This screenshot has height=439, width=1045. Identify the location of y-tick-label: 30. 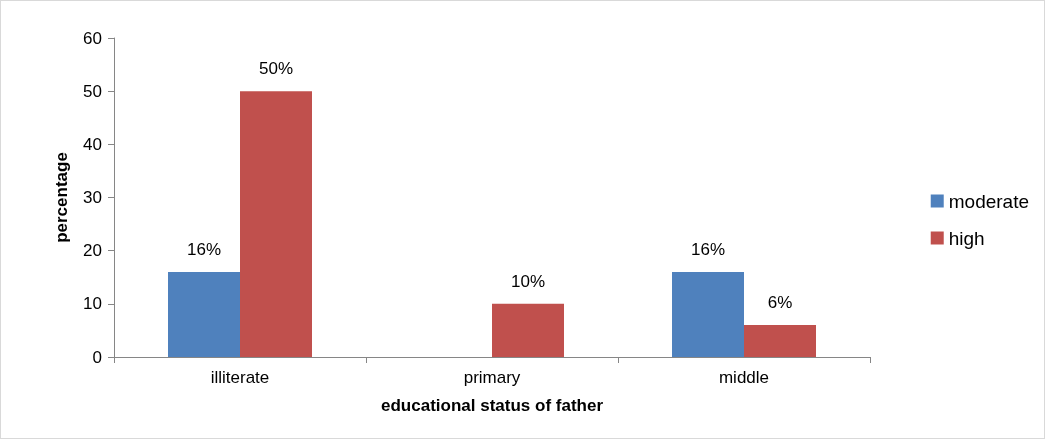
(92, 197).